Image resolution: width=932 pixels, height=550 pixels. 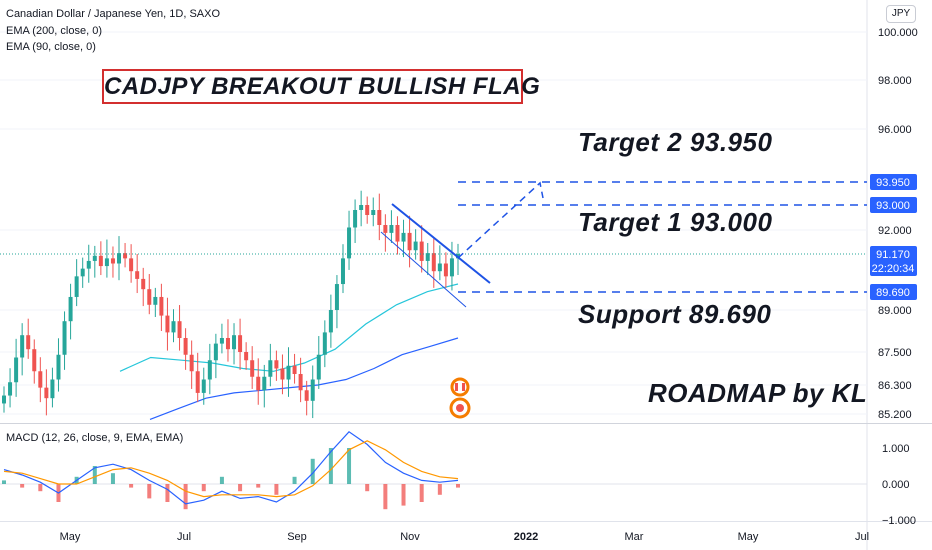 I want to click on macd-pane, so click(x=433, y=470).